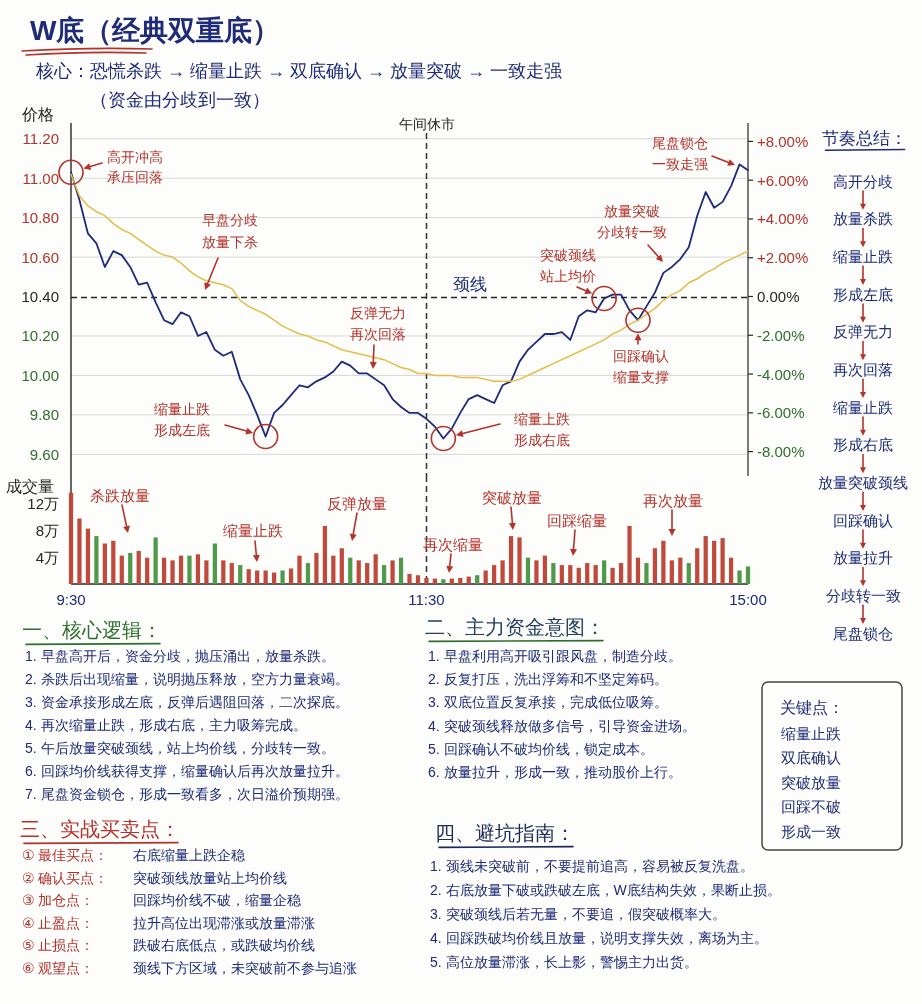 Image resolution: width=922 pixels, height=1004 pixels. What do you see at coordinates (299, 71) in the screenshot?
I see `chart-subtitle: 核心：恐慌杀跌 → 缩量止跌 → 双底确认 → 放量突破 → 一致走强` at bounding box center [299, 71].